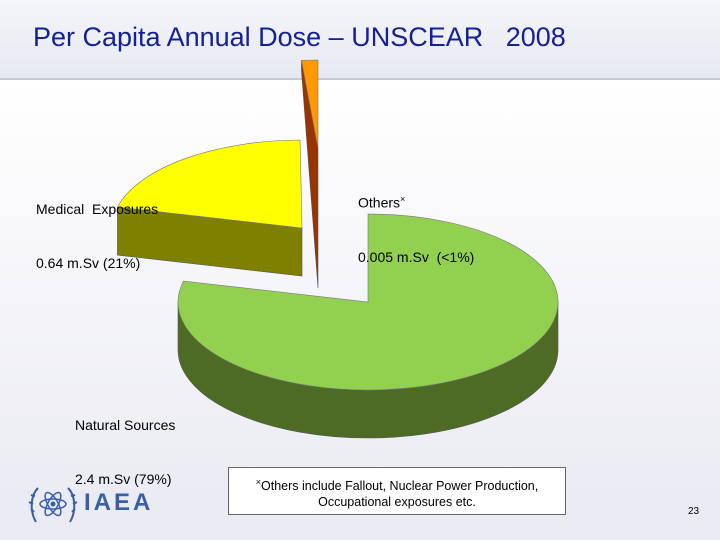  I want to click on natural-label-name: Natural Sources, so click(125, 425).